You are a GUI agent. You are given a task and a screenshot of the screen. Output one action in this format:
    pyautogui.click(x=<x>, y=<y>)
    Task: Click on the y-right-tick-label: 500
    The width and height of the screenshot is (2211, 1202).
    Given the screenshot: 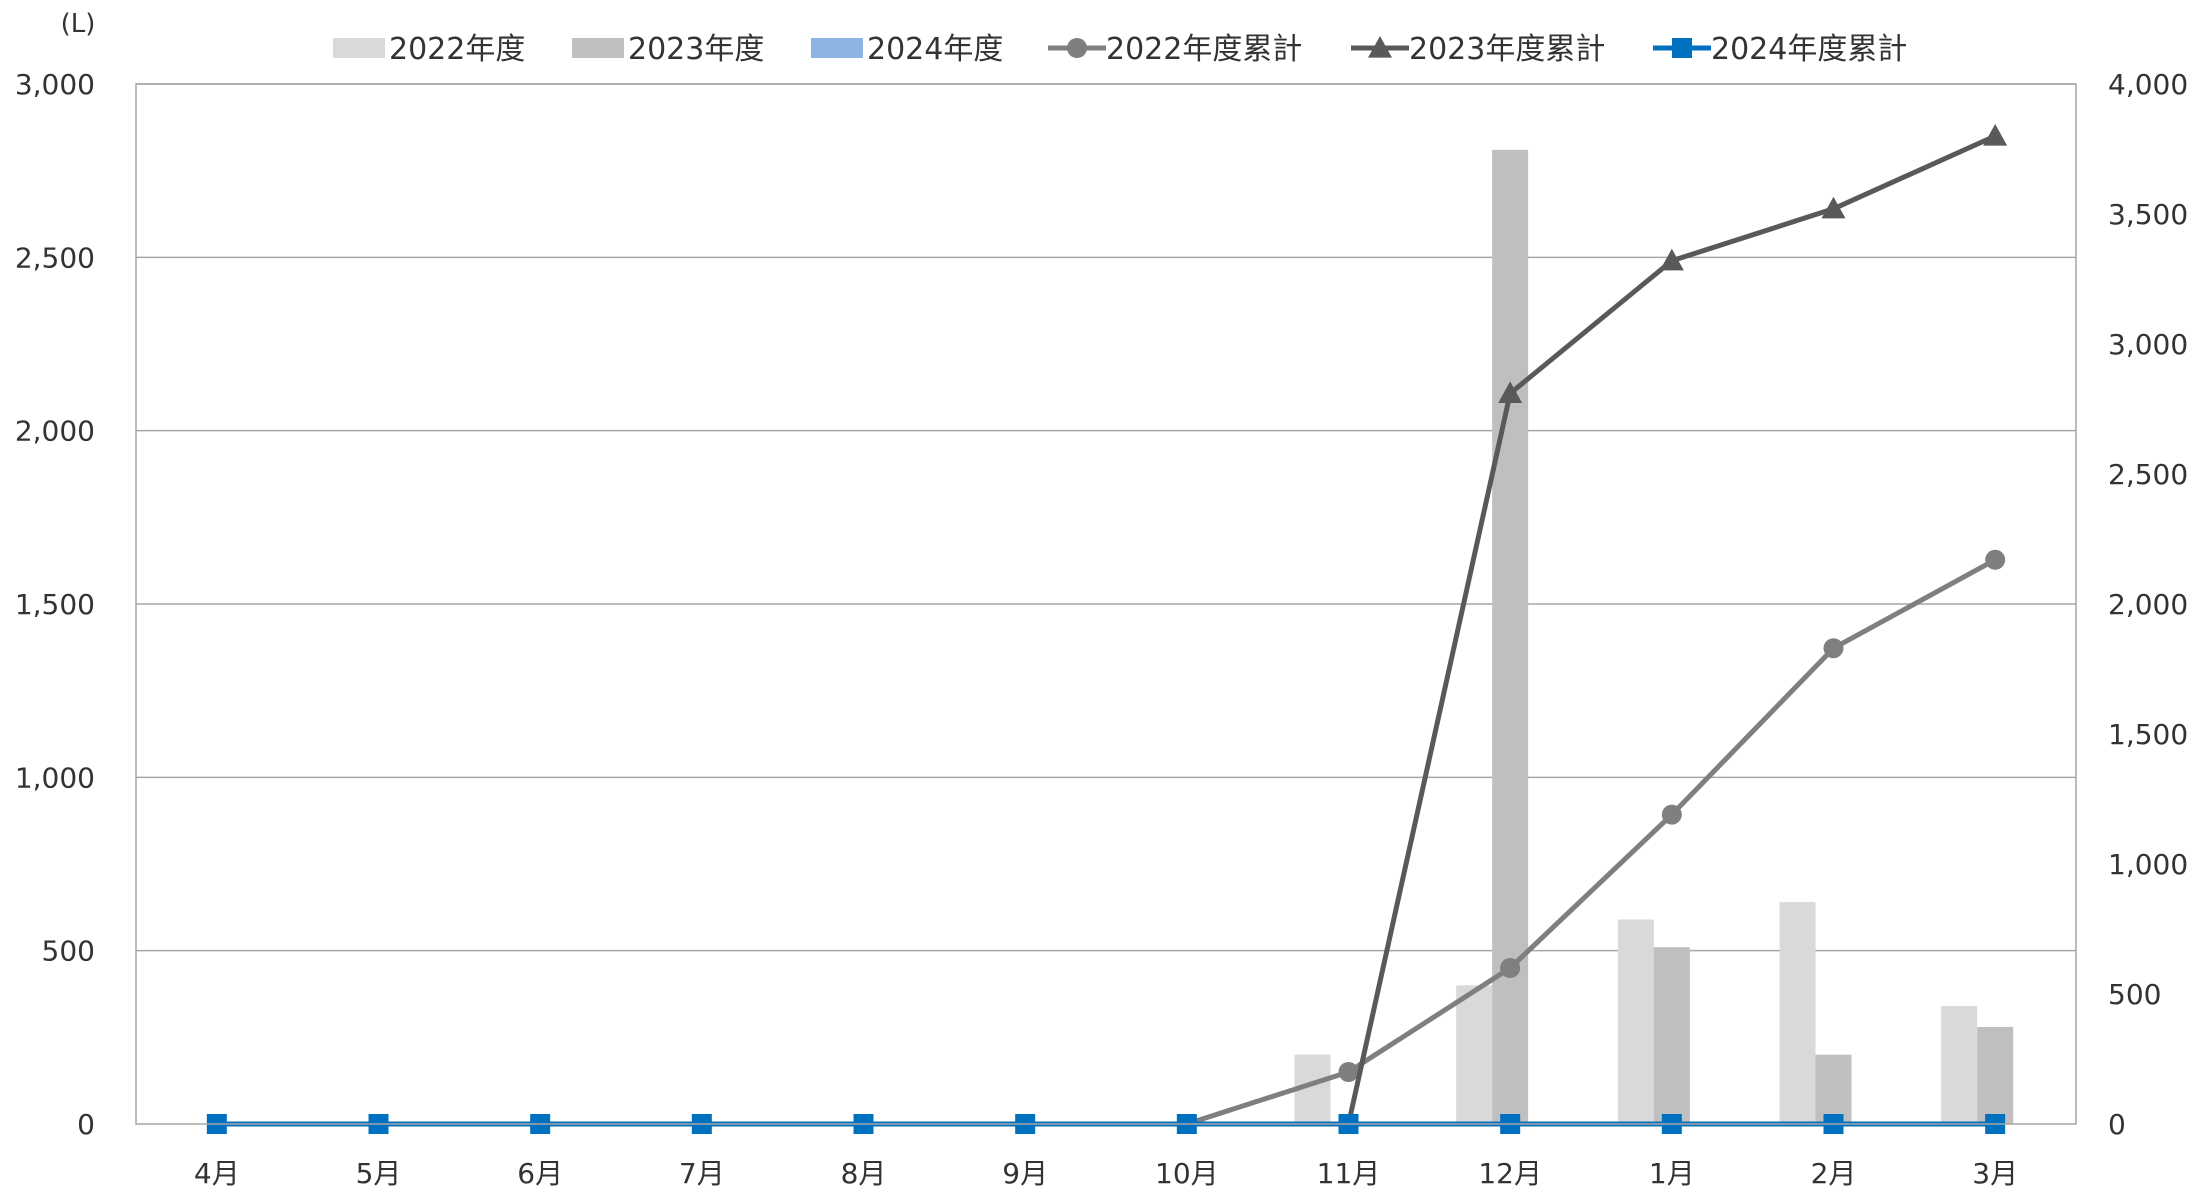 What is the action you would take?
    pyautogui.click(x=2134, y=994)
    